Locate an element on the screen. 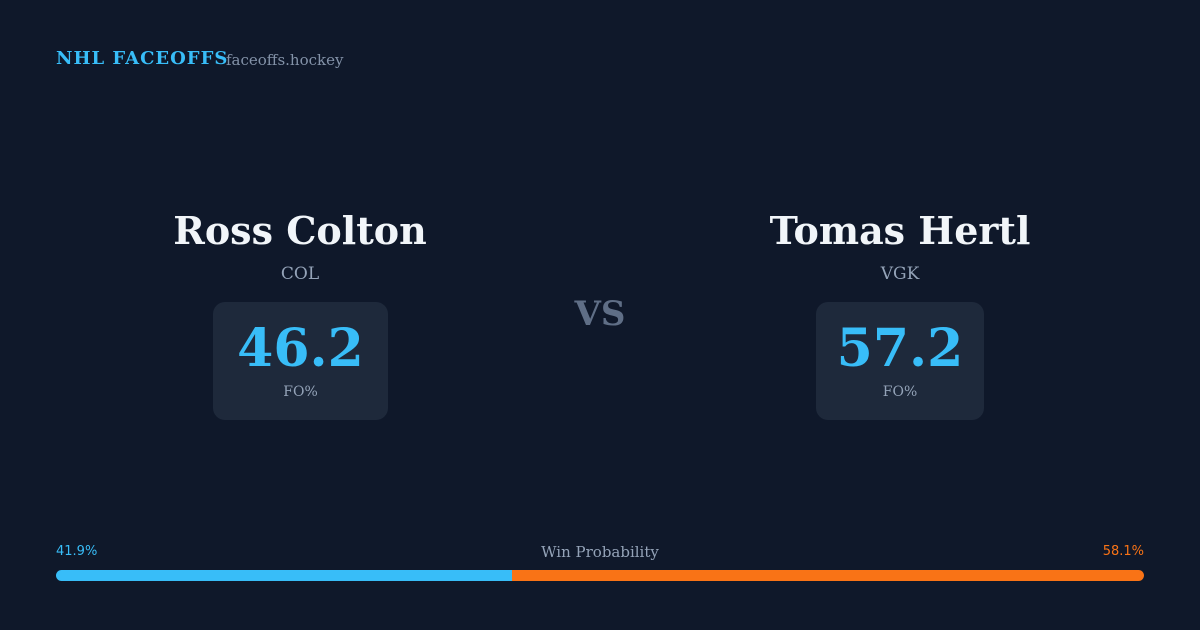  win-prob-label: Win Probability is located at coordinates (600, 552).